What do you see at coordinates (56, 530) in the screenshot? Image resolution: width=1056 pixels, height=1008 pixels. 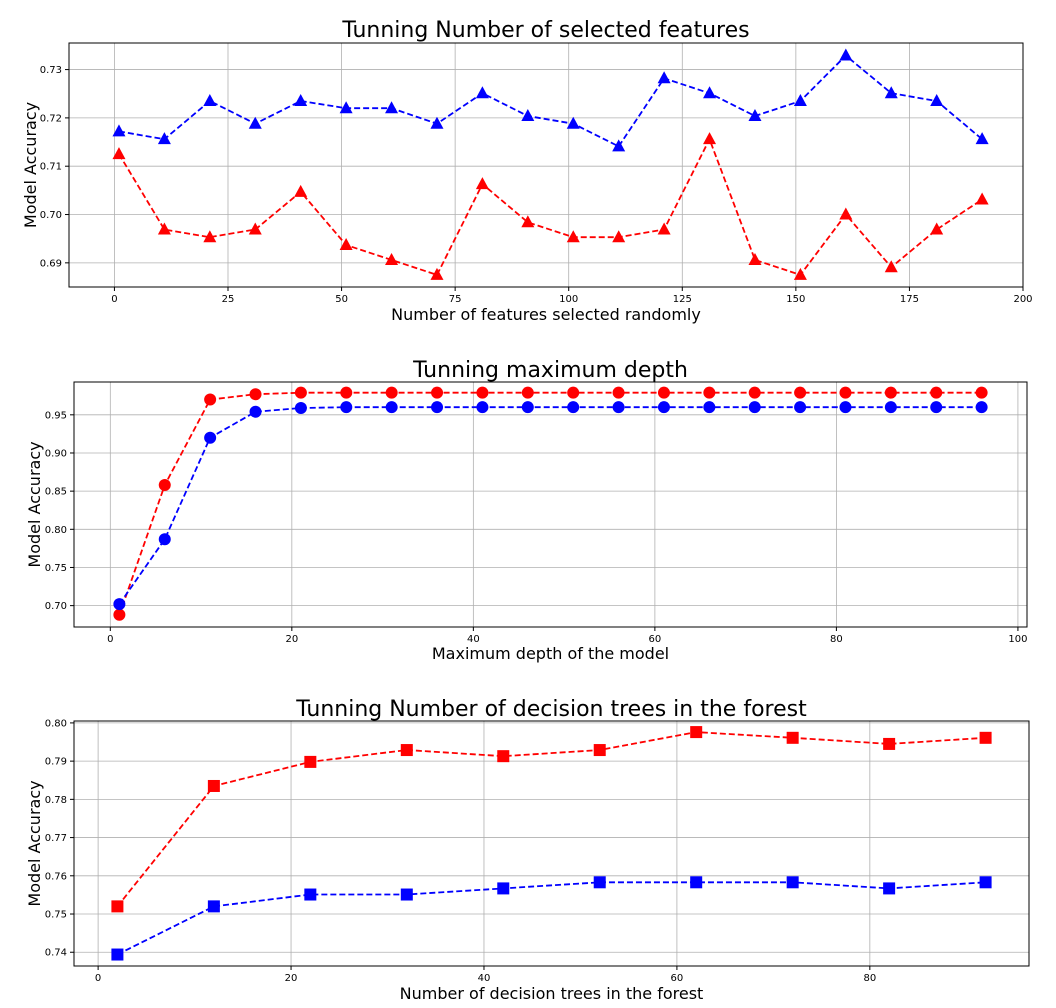 I see `y-tick-label: 0.80` at bounding box center [56, 530].